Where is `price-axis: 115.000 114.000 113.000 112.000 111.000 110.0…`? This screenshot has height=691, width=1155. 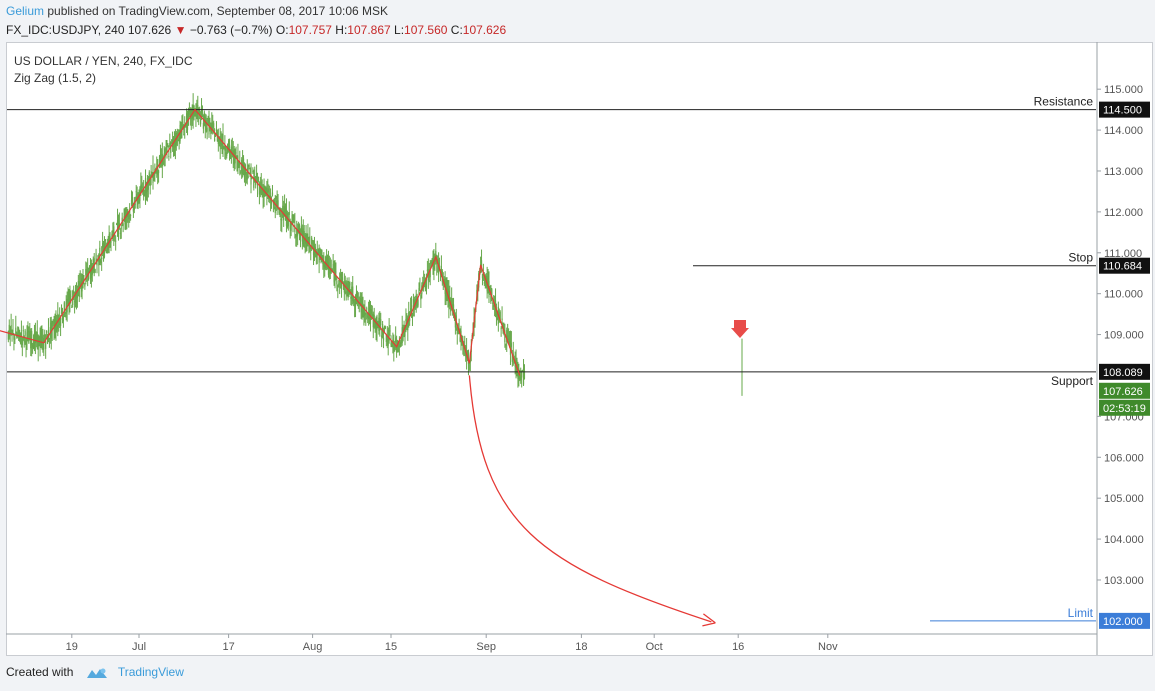 price-axis: 115.000 114.000 113.000 112.000 111.000 110.0… is located at coordinates (1120, 335).